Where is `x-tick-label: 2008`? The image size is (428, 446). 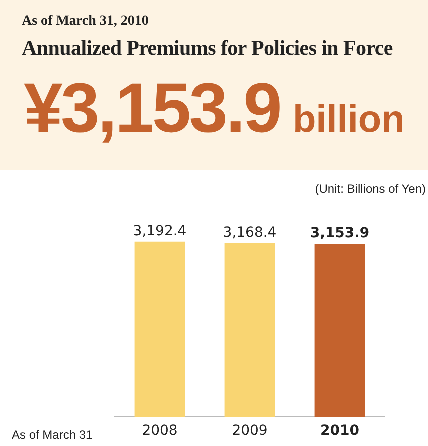
x-tick-label: 2008 is located at coordinates (160, 431).